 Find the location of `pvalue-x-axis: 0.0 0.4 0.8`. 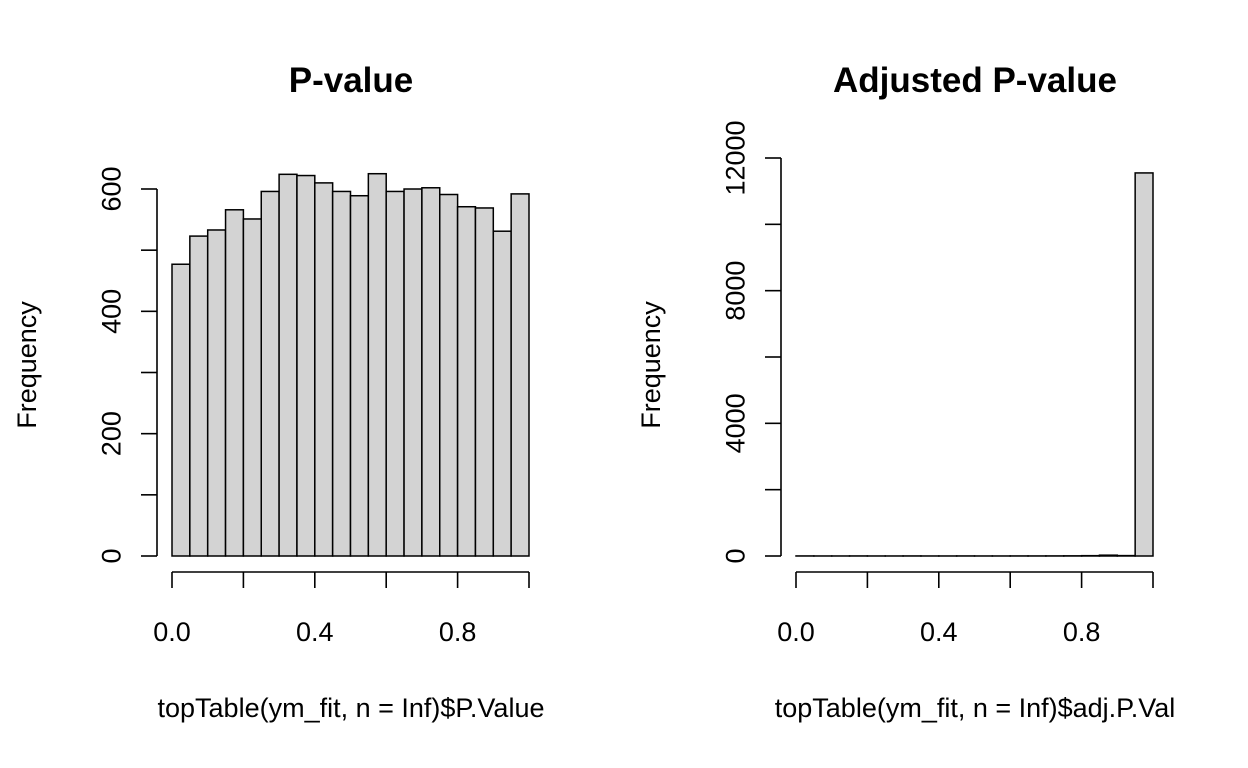

pvalue-x-axis: 0.0 0.4 0.8 is located at coordinates (341, 609).